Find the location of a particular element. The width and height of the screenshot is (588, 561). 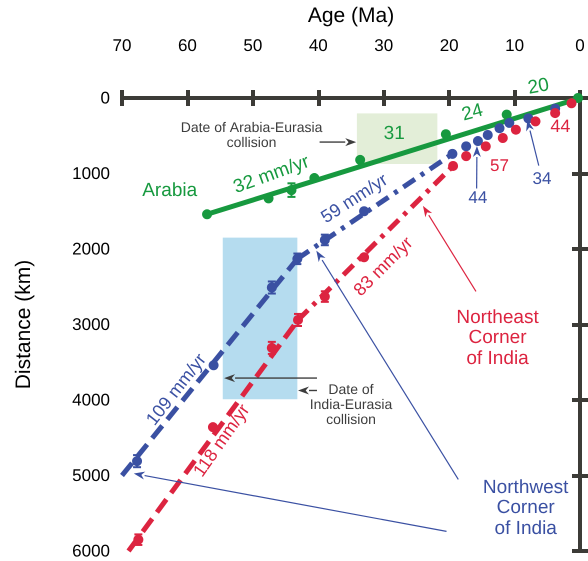

annotation: 32 mm/yr is located at coordinates (271, 174).